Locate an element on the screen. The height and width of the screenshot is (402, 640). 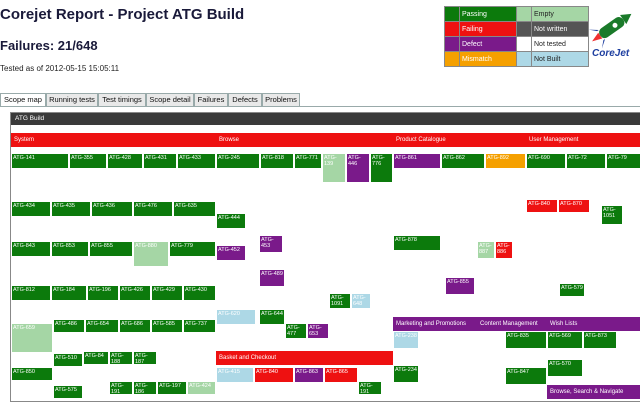
section-marketing-and-promotions: Marketing and Promotions is located at coordinates (435, 324).